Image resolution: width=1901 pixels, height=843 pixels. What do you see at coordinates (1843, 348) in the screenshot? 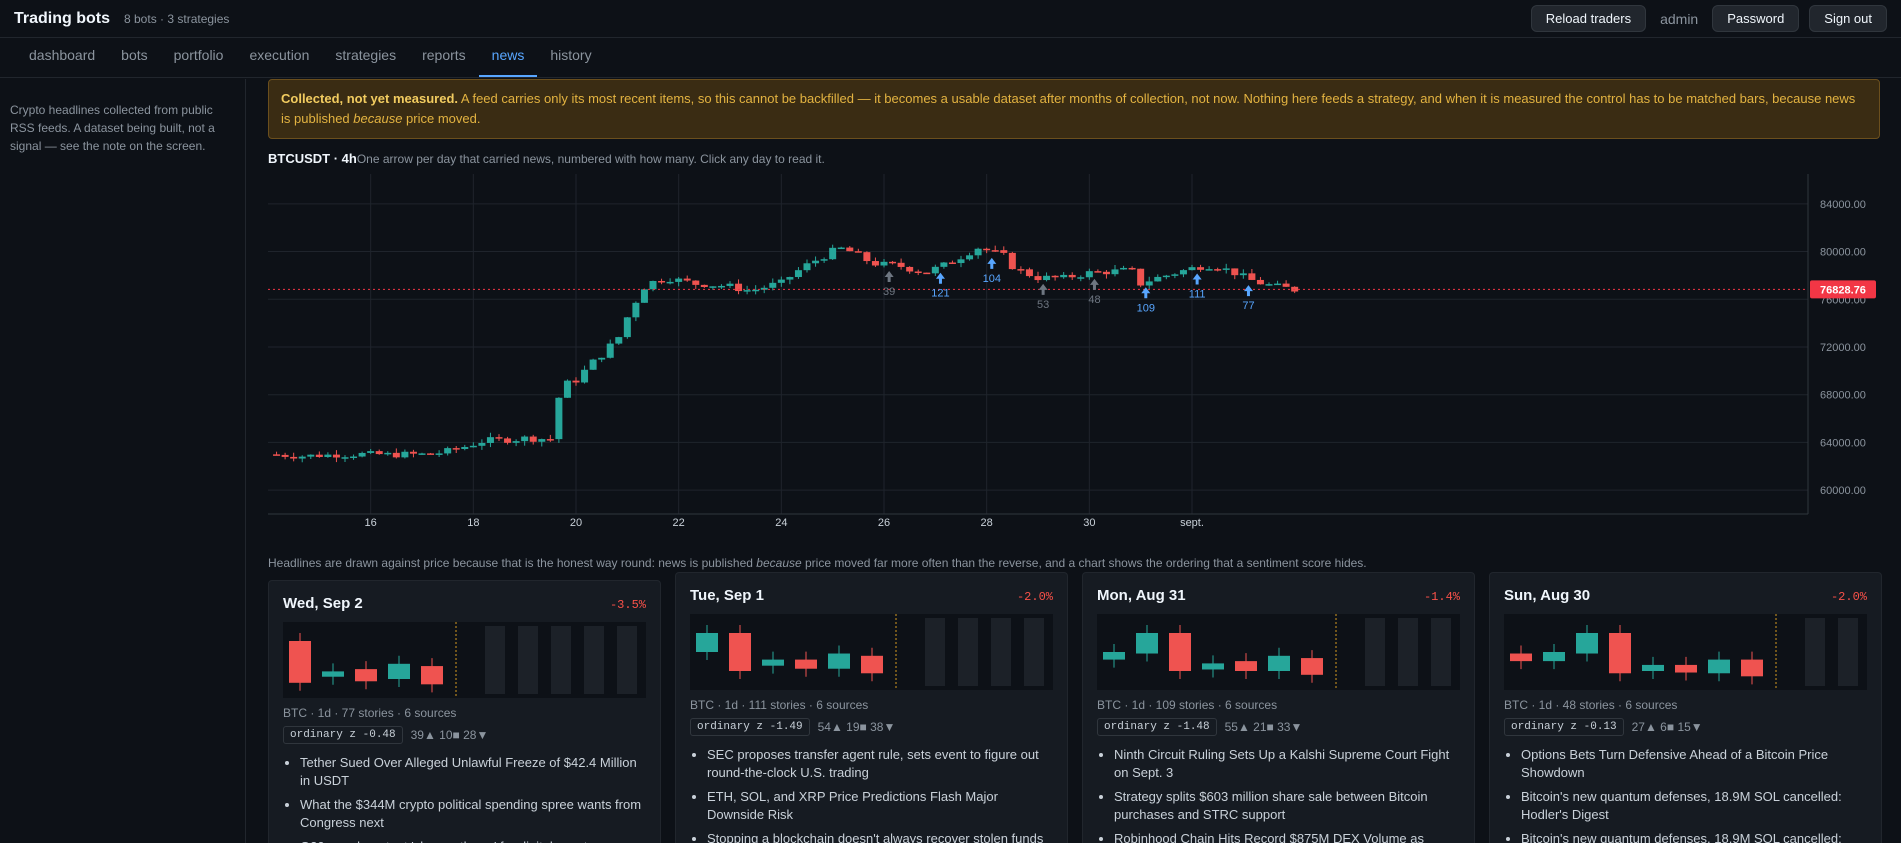
I see `y-tick-label: 72000.00` at bounding box center [1843, 348].